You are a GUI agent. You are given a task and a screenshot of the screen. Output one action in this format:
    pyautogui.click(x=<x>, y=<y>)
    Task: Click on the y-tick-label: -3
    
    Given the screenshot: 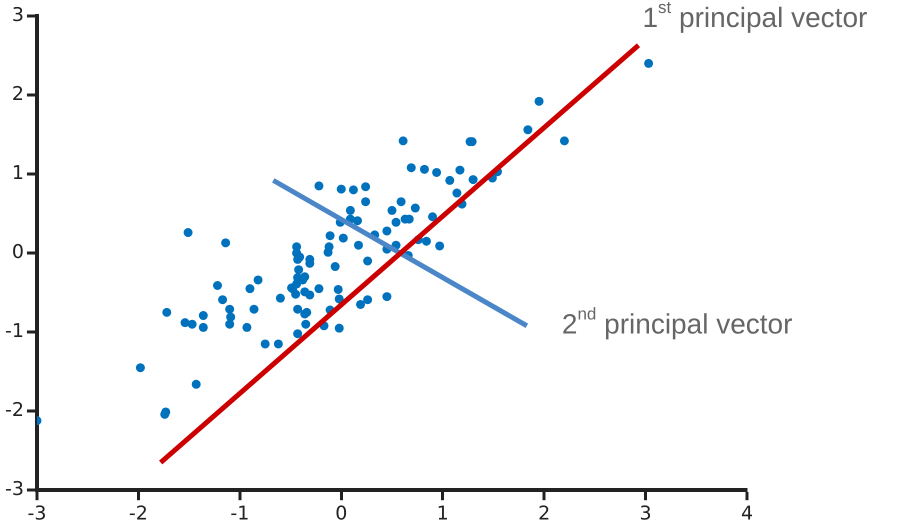 What is the action you would take?
    pyautogui.click(x=14, y=489)
    